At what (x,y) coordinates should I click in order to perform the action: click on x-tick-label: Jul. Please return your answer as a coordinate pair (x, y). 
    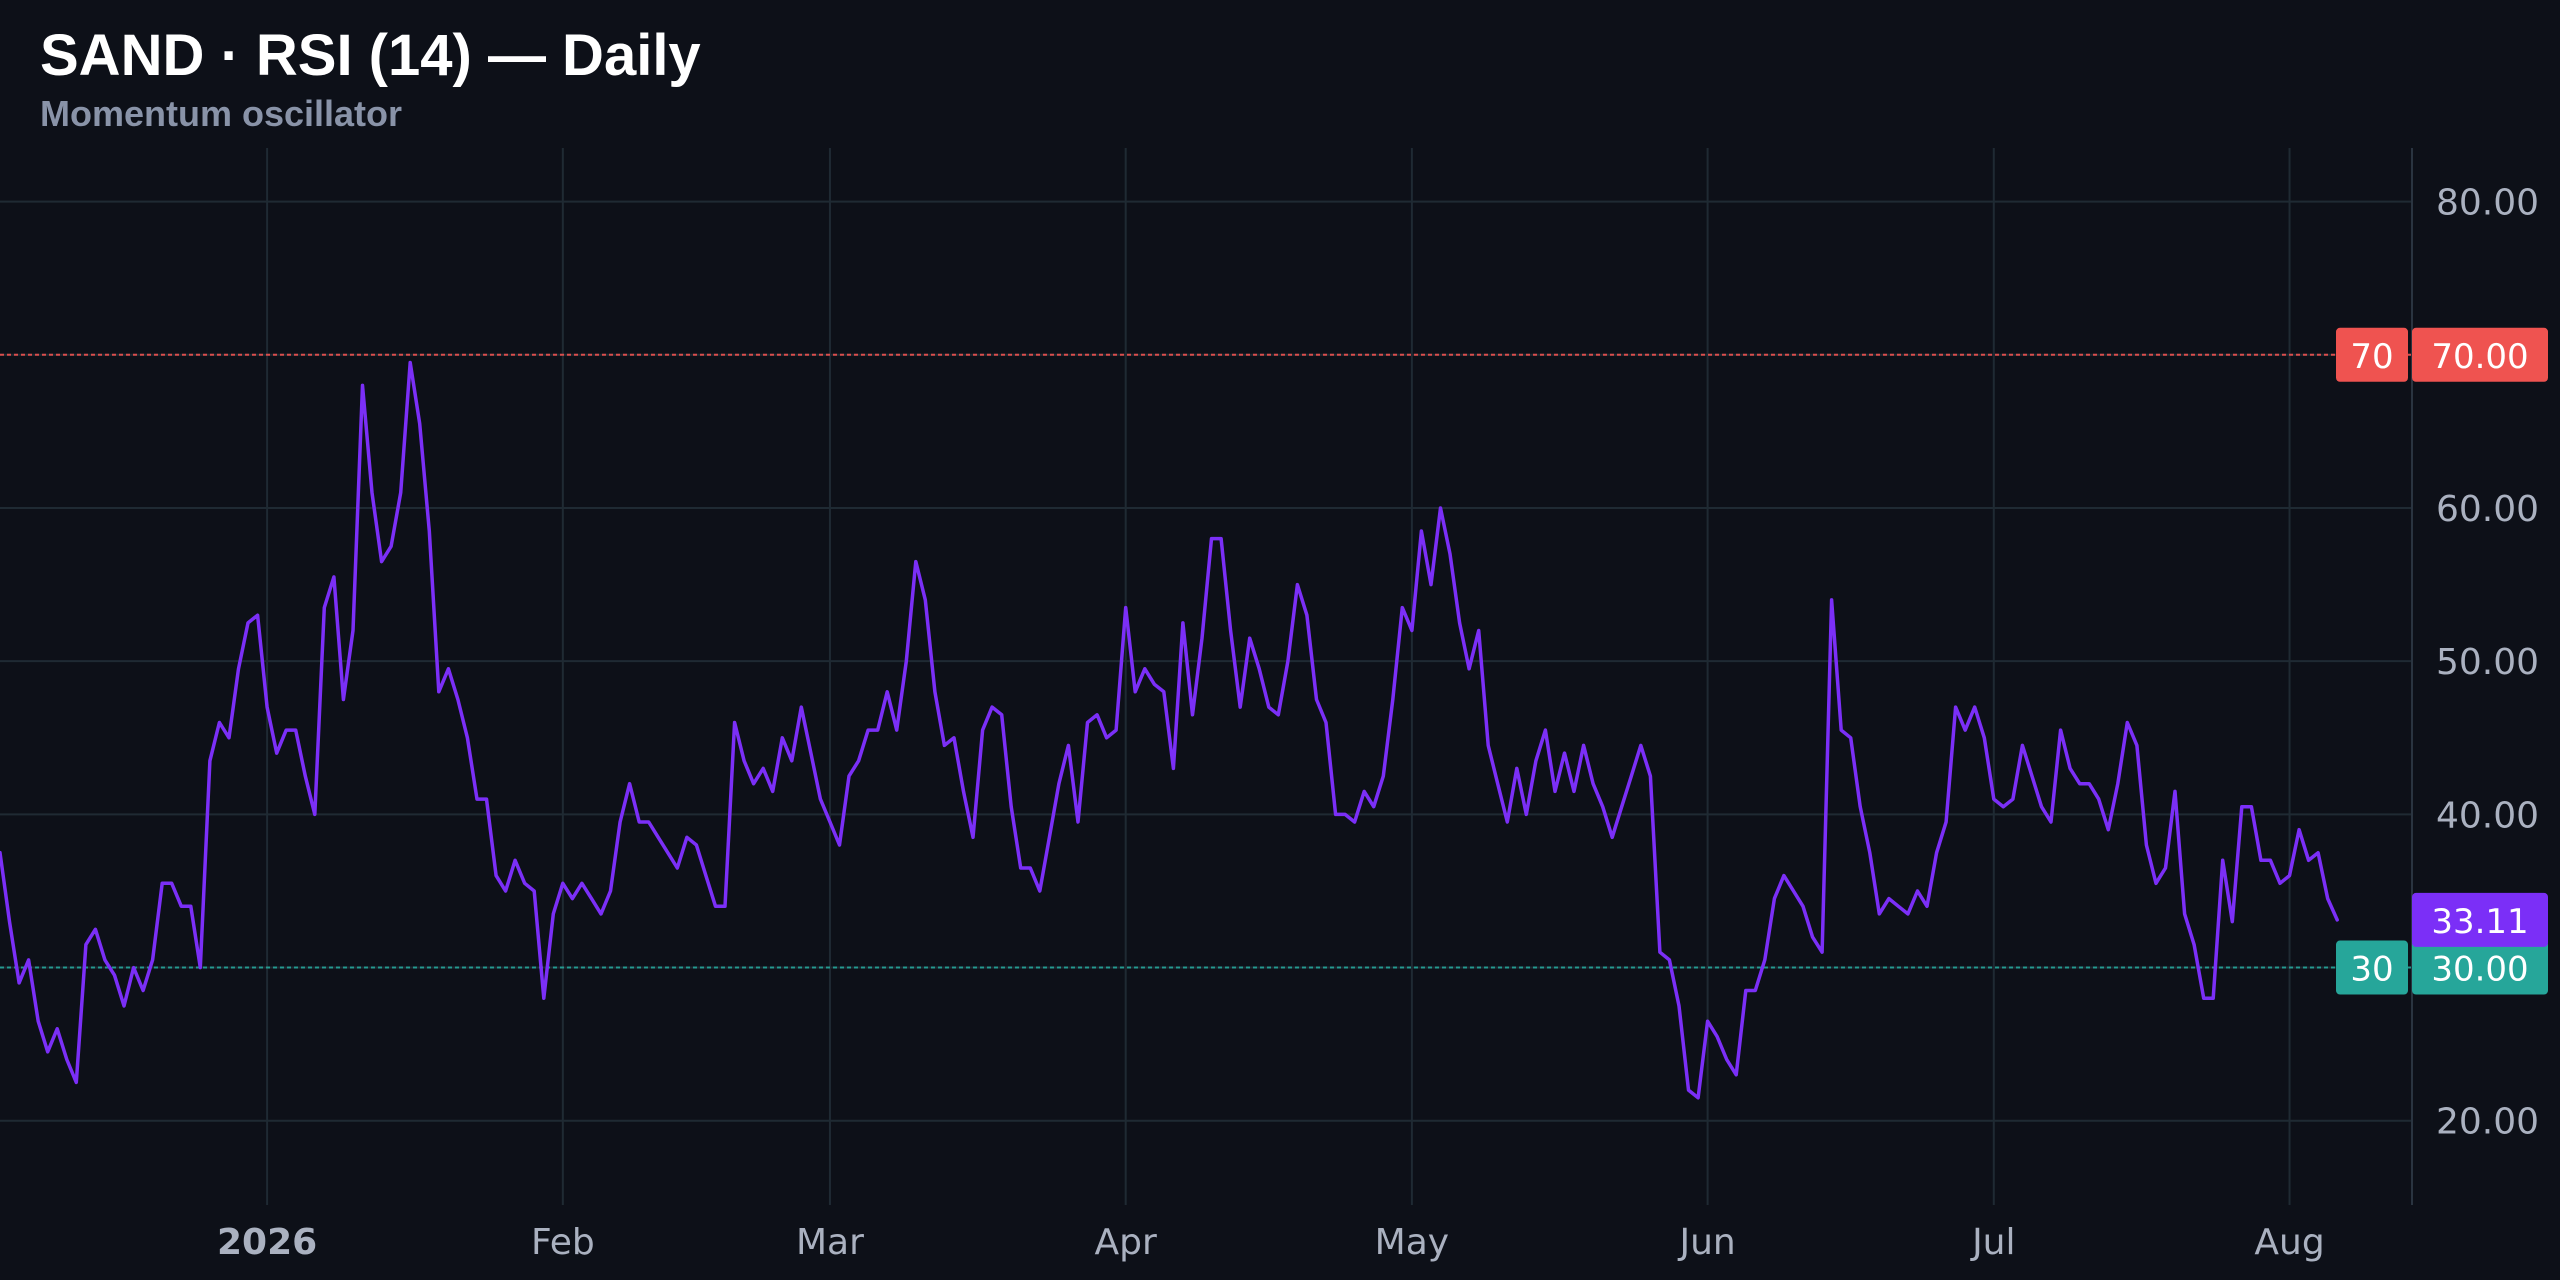
    Looking at the image, I should click on (1992, 1242).